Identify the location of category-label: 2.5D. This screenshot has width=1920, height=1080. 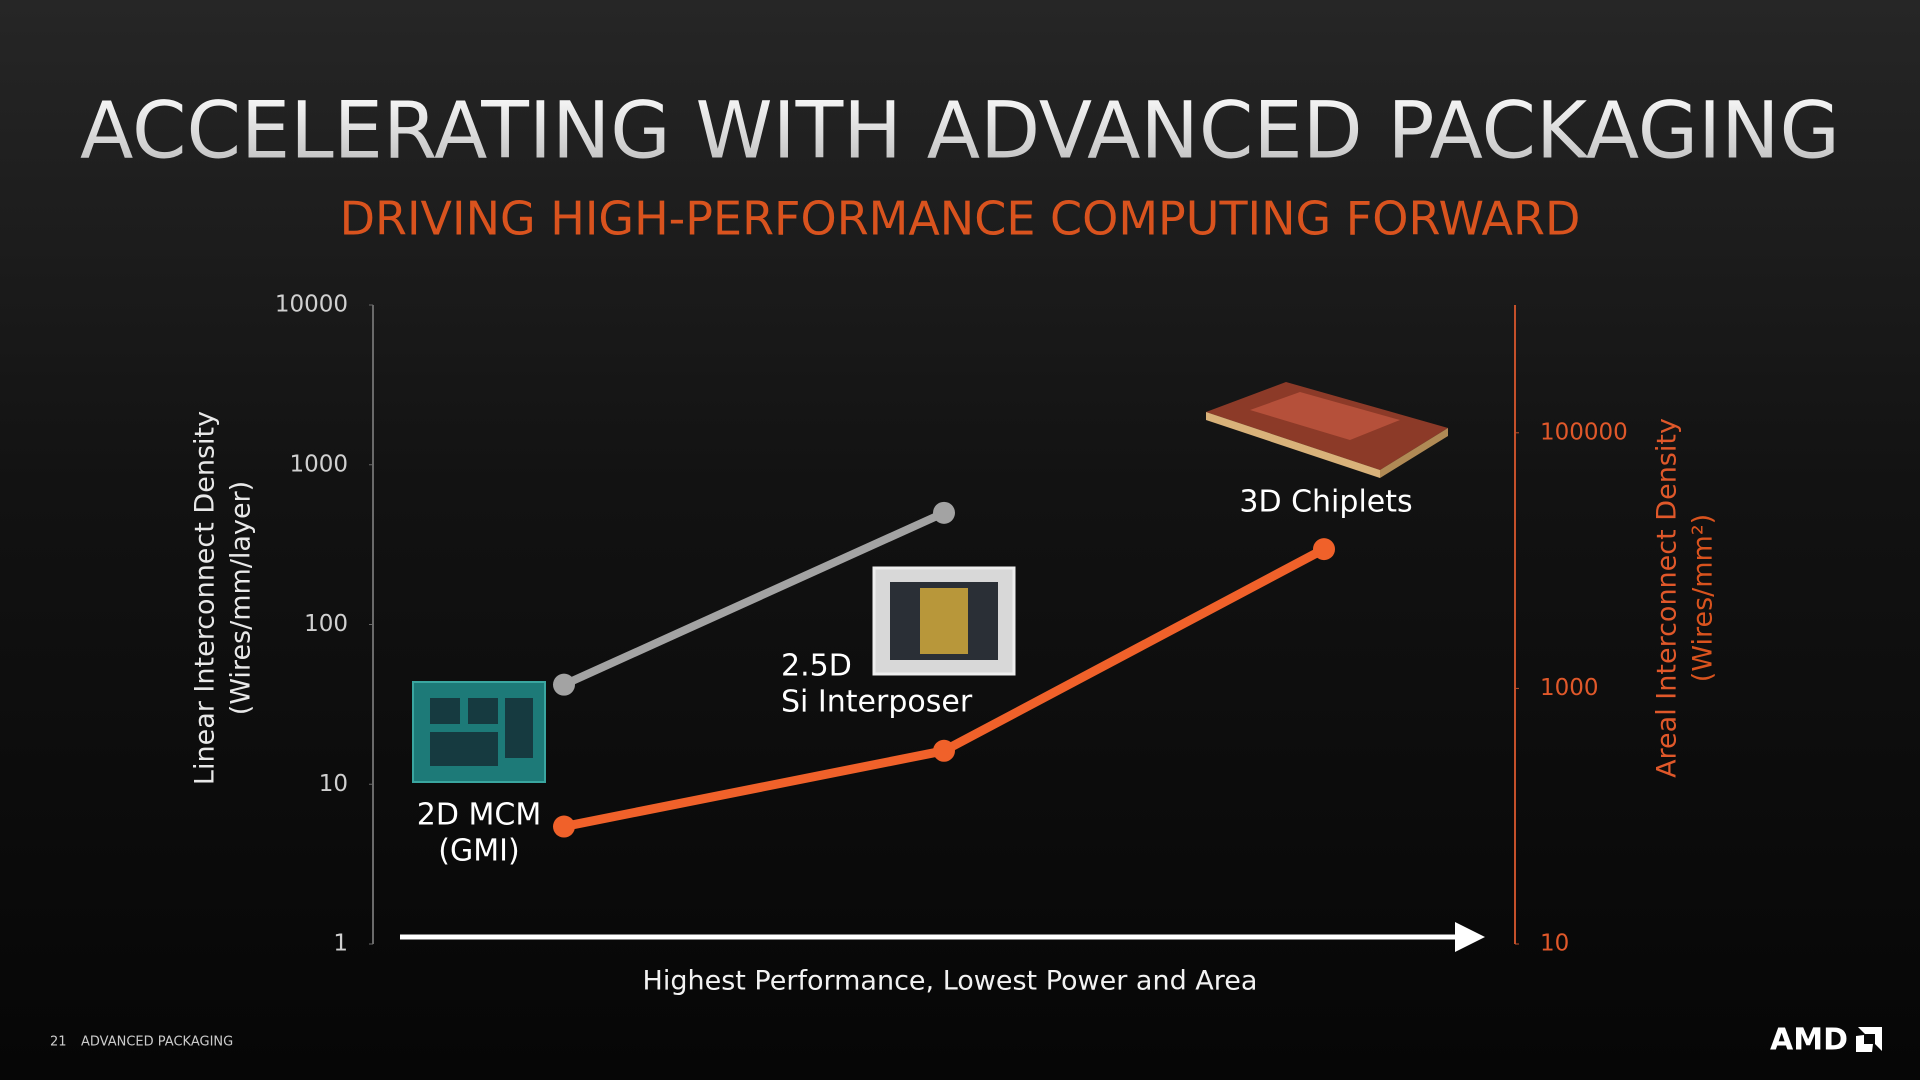
(816, 666).